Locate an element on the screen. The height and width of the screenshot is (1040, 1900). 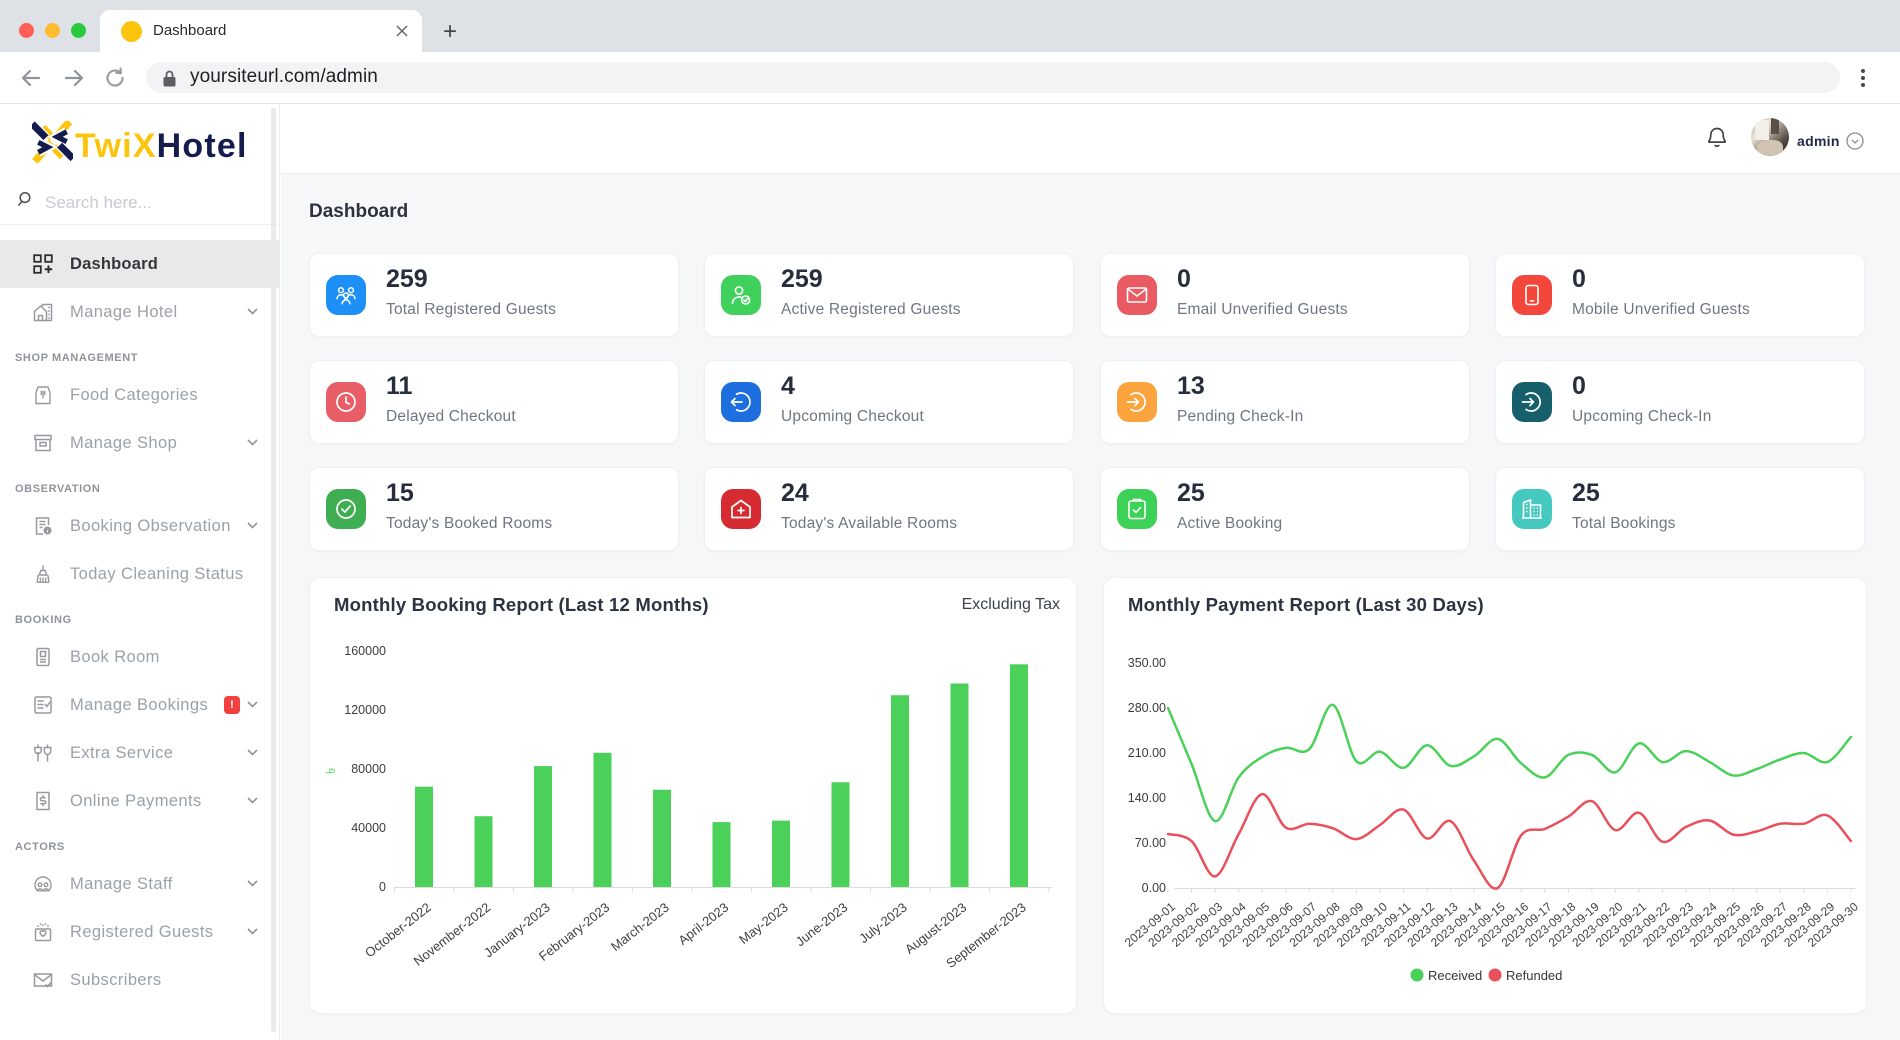
svg-text: 160000 is located at coordinates (365, 651).